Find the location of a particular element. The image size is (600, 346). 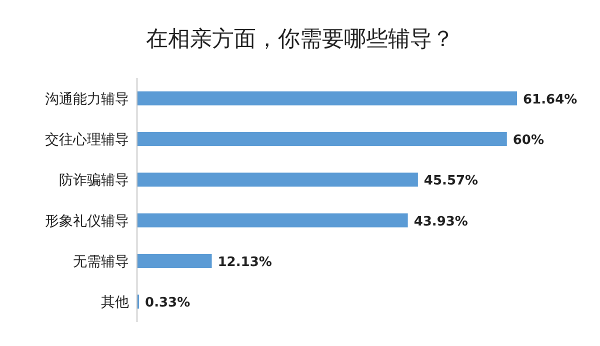

y-tick-label: 其他 is located at coordinates (115, 302).